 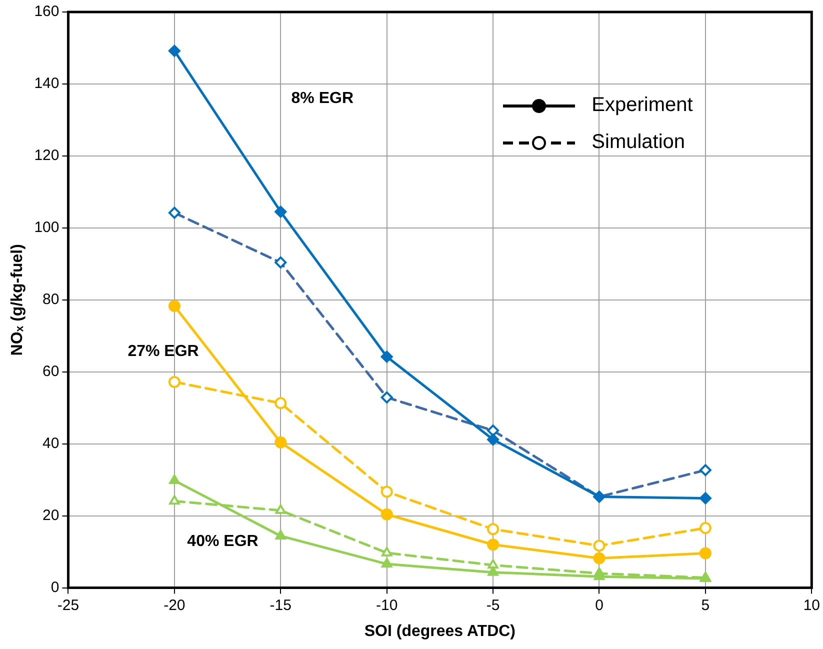 I want to click on x-tick-label: -5, so click(x=493, y=605).